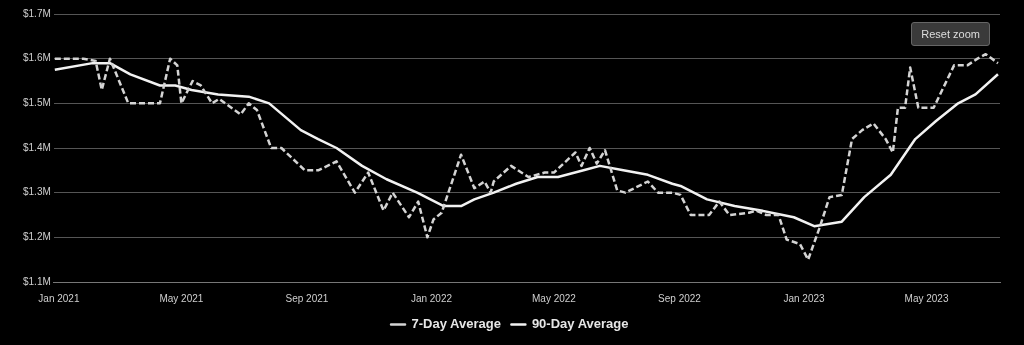 The height and width of the screenshot is (345, 1024). What do you see at coordinates (37, 192) in the screenshot?
I see `y-tick-label: $1.3M` at bounding box center [37, 192].